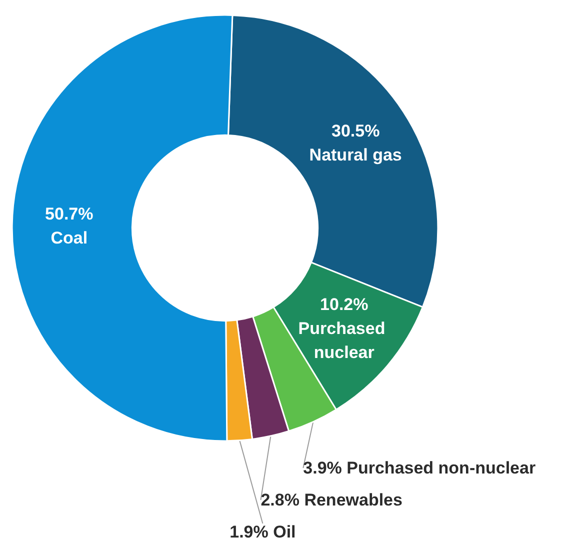 This screenshot has height=546, width=572. Describe the element at coordinates (355, 130) in the screenshot. I see `data-label: 30.5%` at that location.